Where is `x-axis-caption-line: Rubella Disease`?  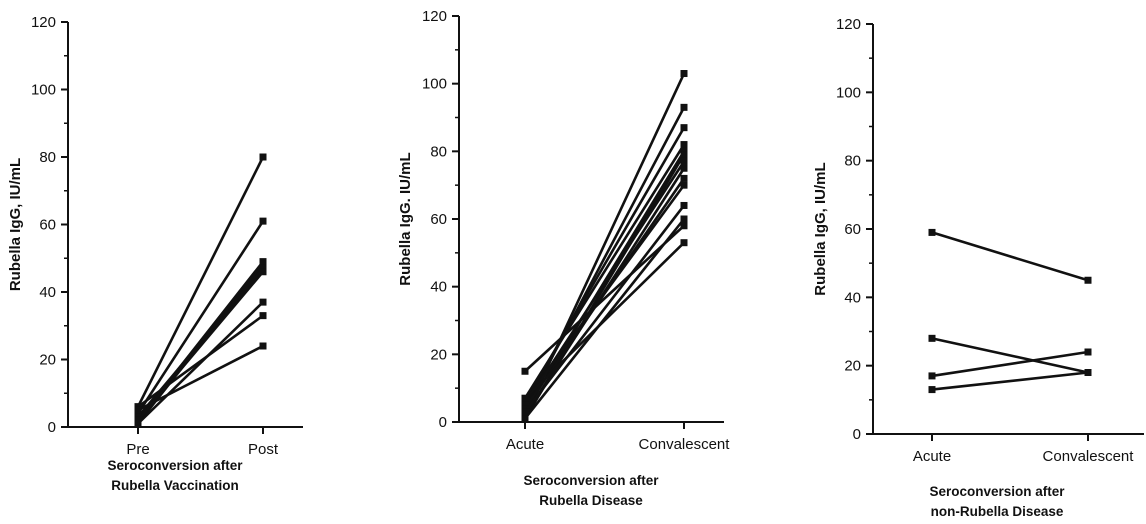 x-axis-caption-line: Rubella Disease is located at coordinates (591, 500).